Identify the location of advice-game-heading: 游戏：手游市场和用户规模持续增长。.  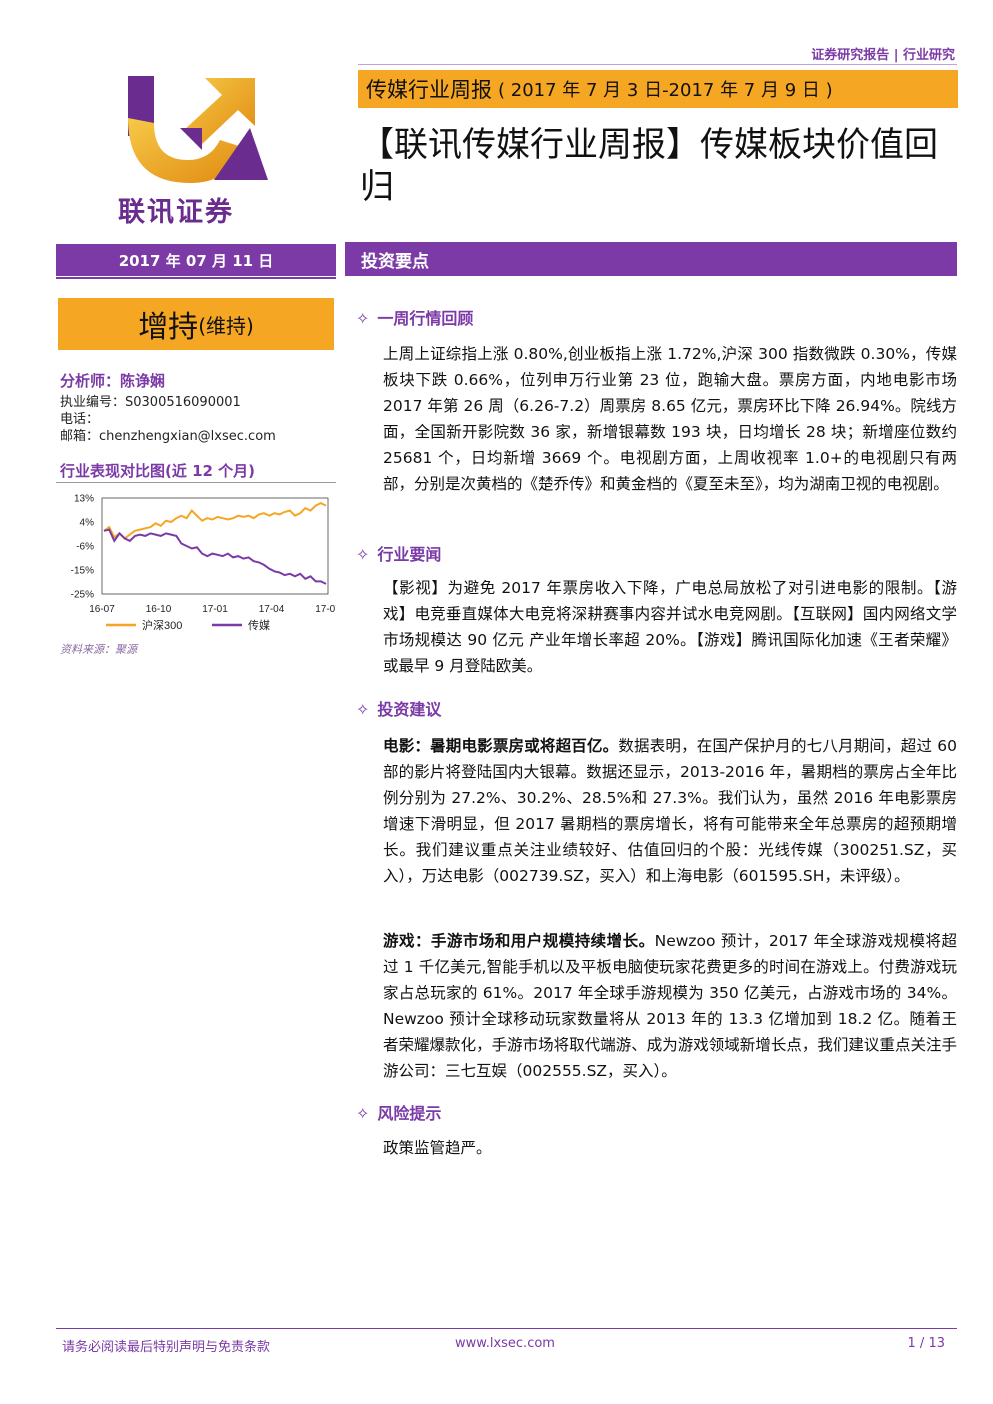
(519, 941).